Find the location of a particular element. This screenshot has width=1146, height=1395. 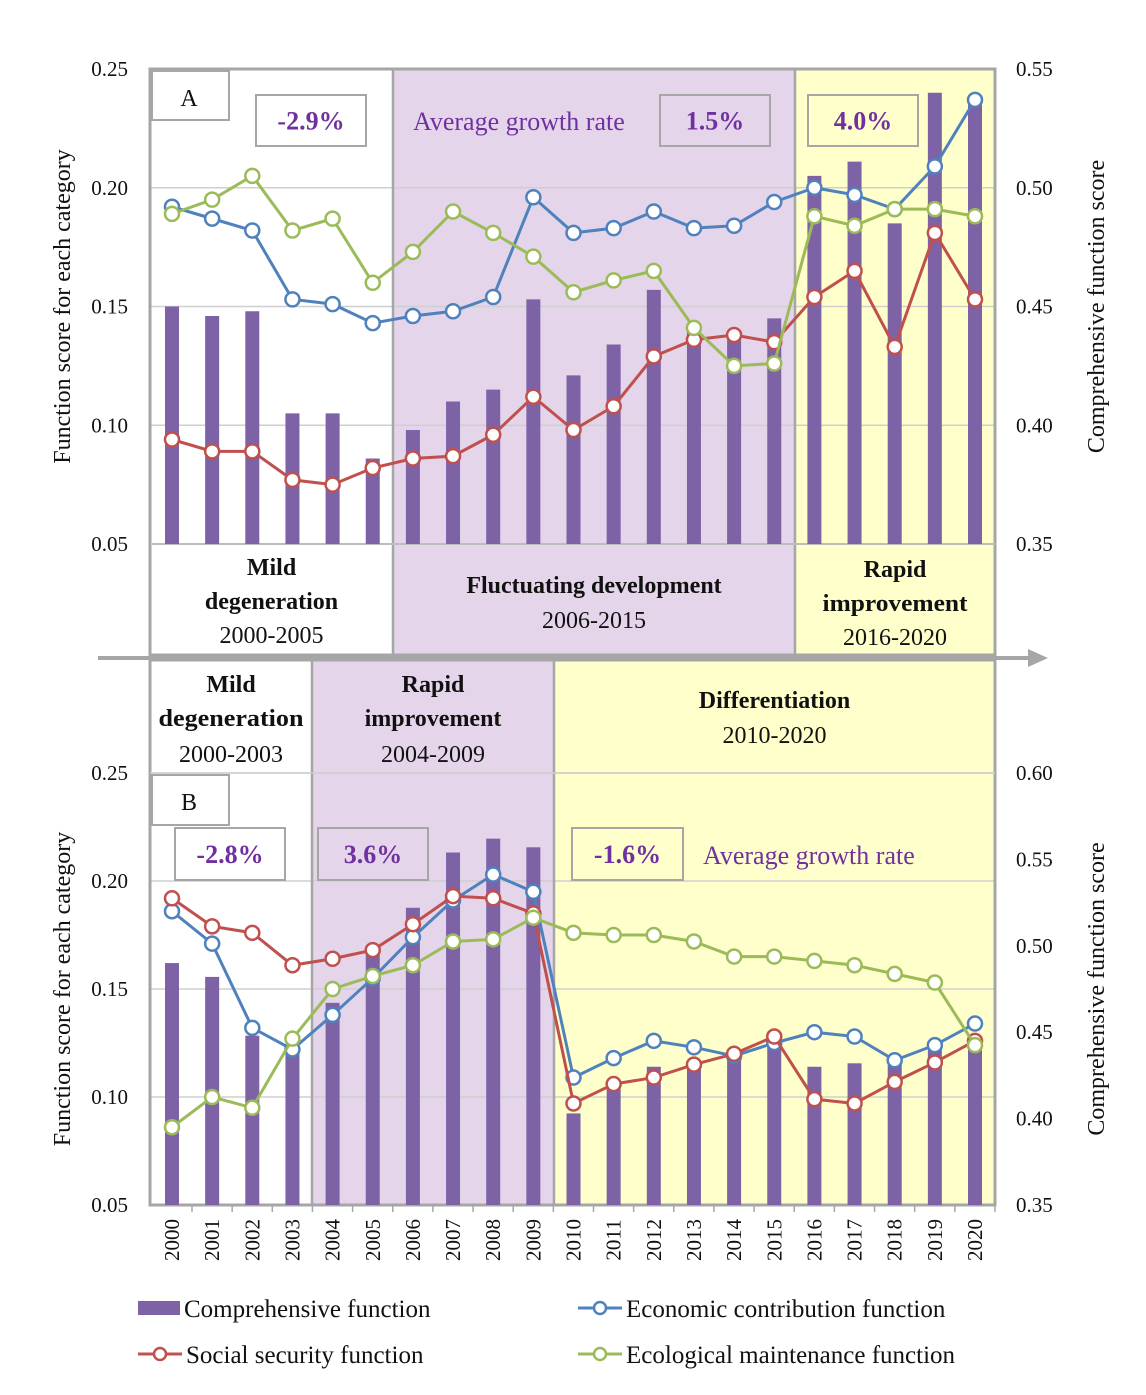

x-tick-label: 2015 is located at coordinates (774, 1240).